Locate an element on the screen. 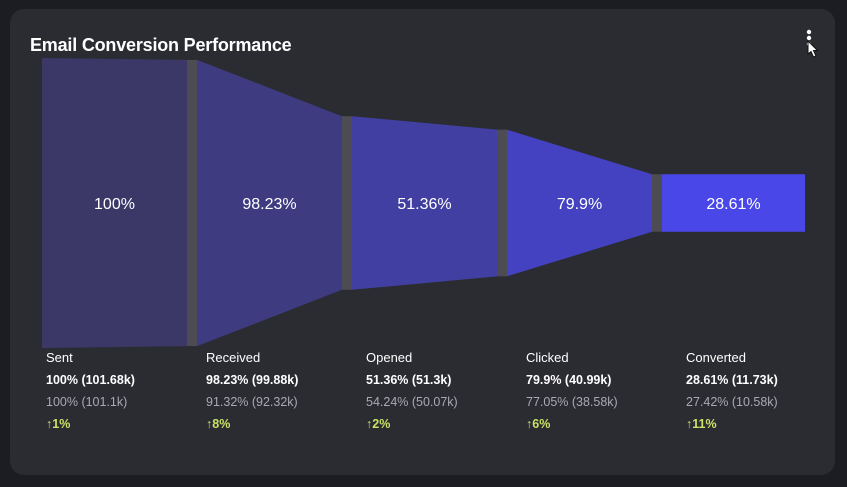 This screenshot has width=847, height=487. funnel-segment-received is located at coordinates (269, 203).